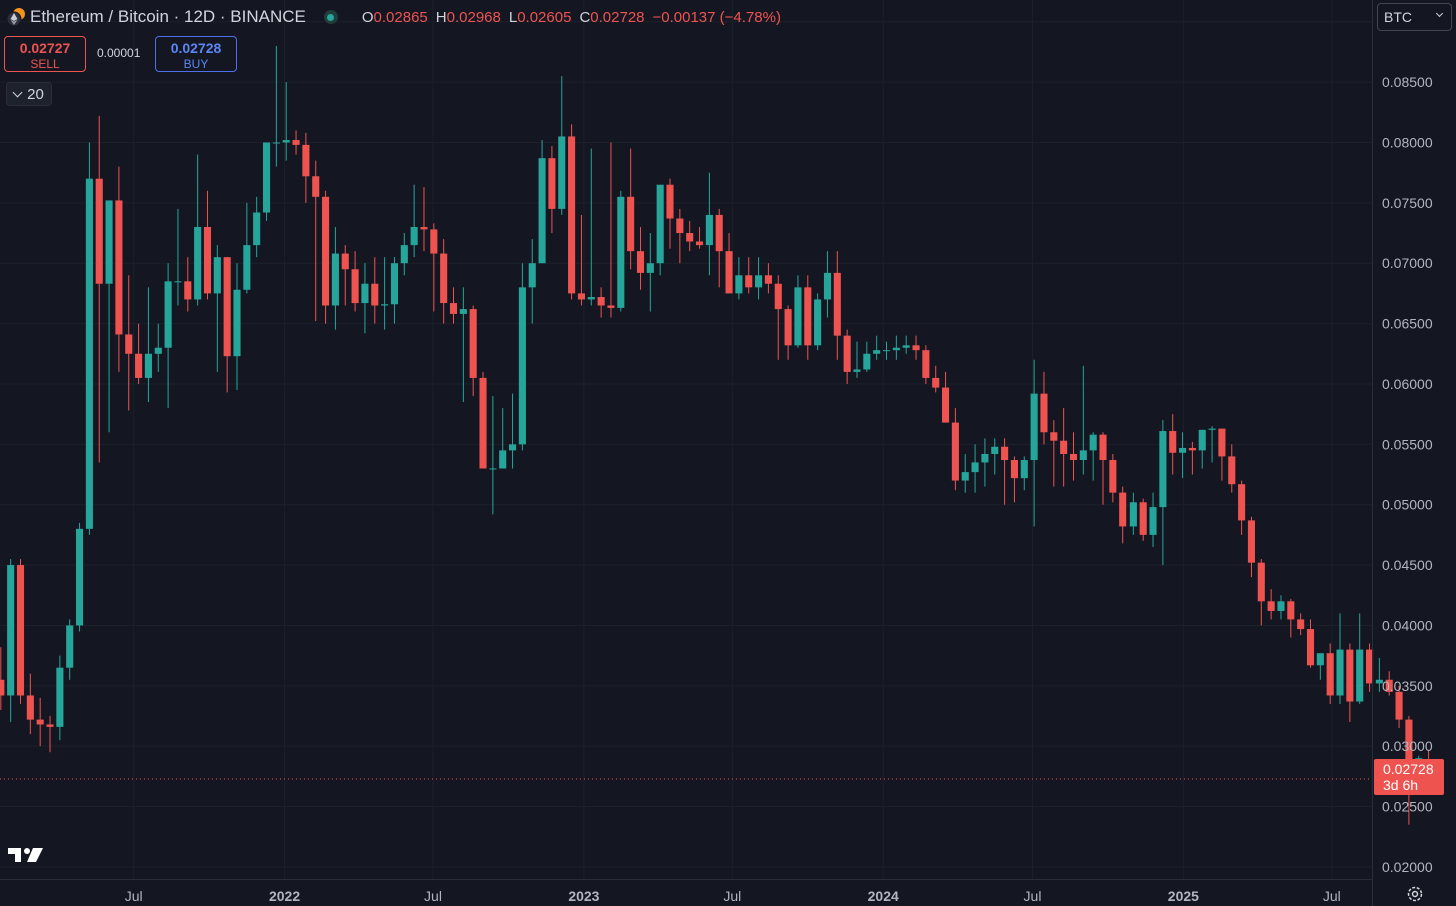 The width and height of the screenshot is (1456, 906). I want to click on price-tick-label: 0.02000, so click(1407, 867).